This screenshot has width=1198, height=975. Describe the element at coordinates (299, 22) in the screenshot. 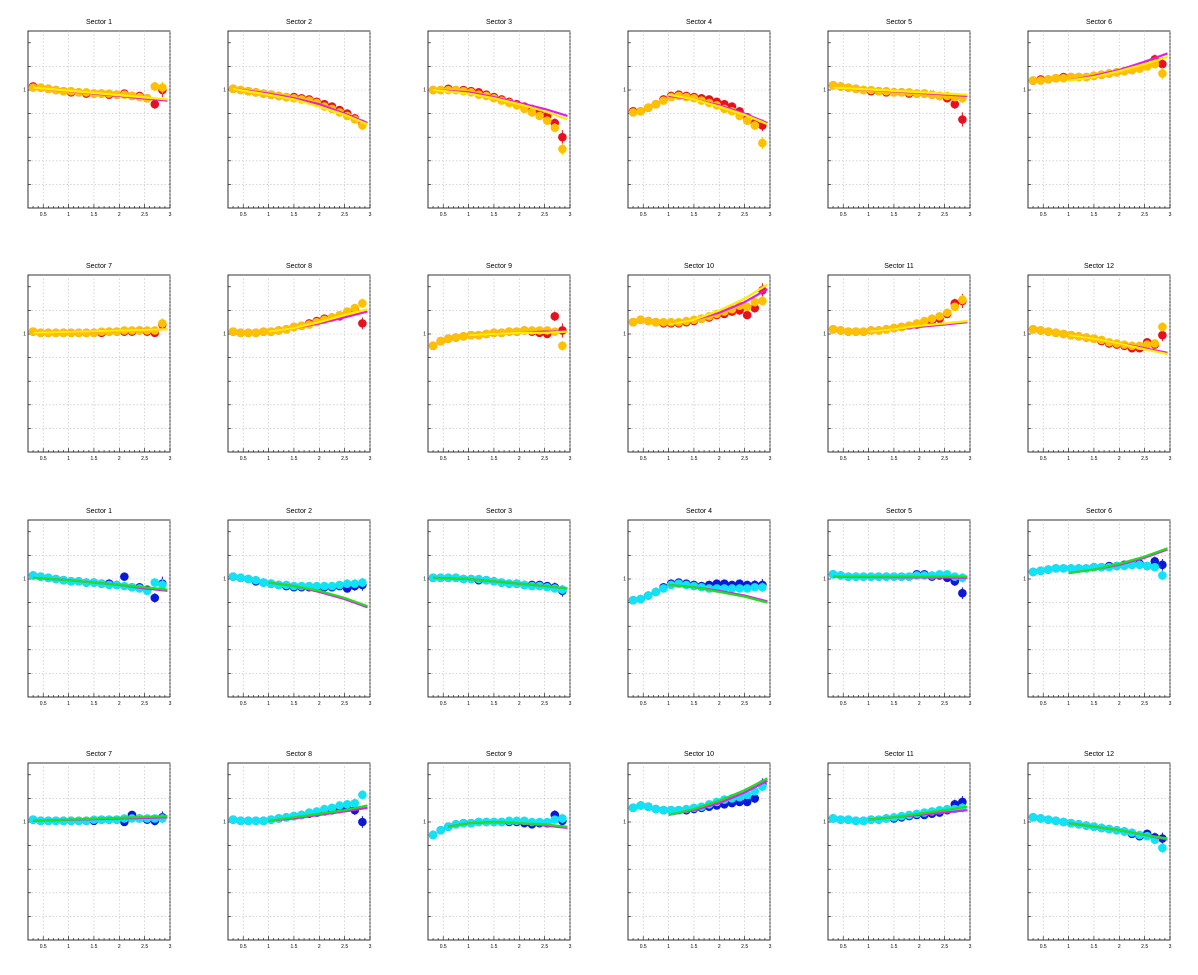

I see `plot-title: Sector 2` at that location.